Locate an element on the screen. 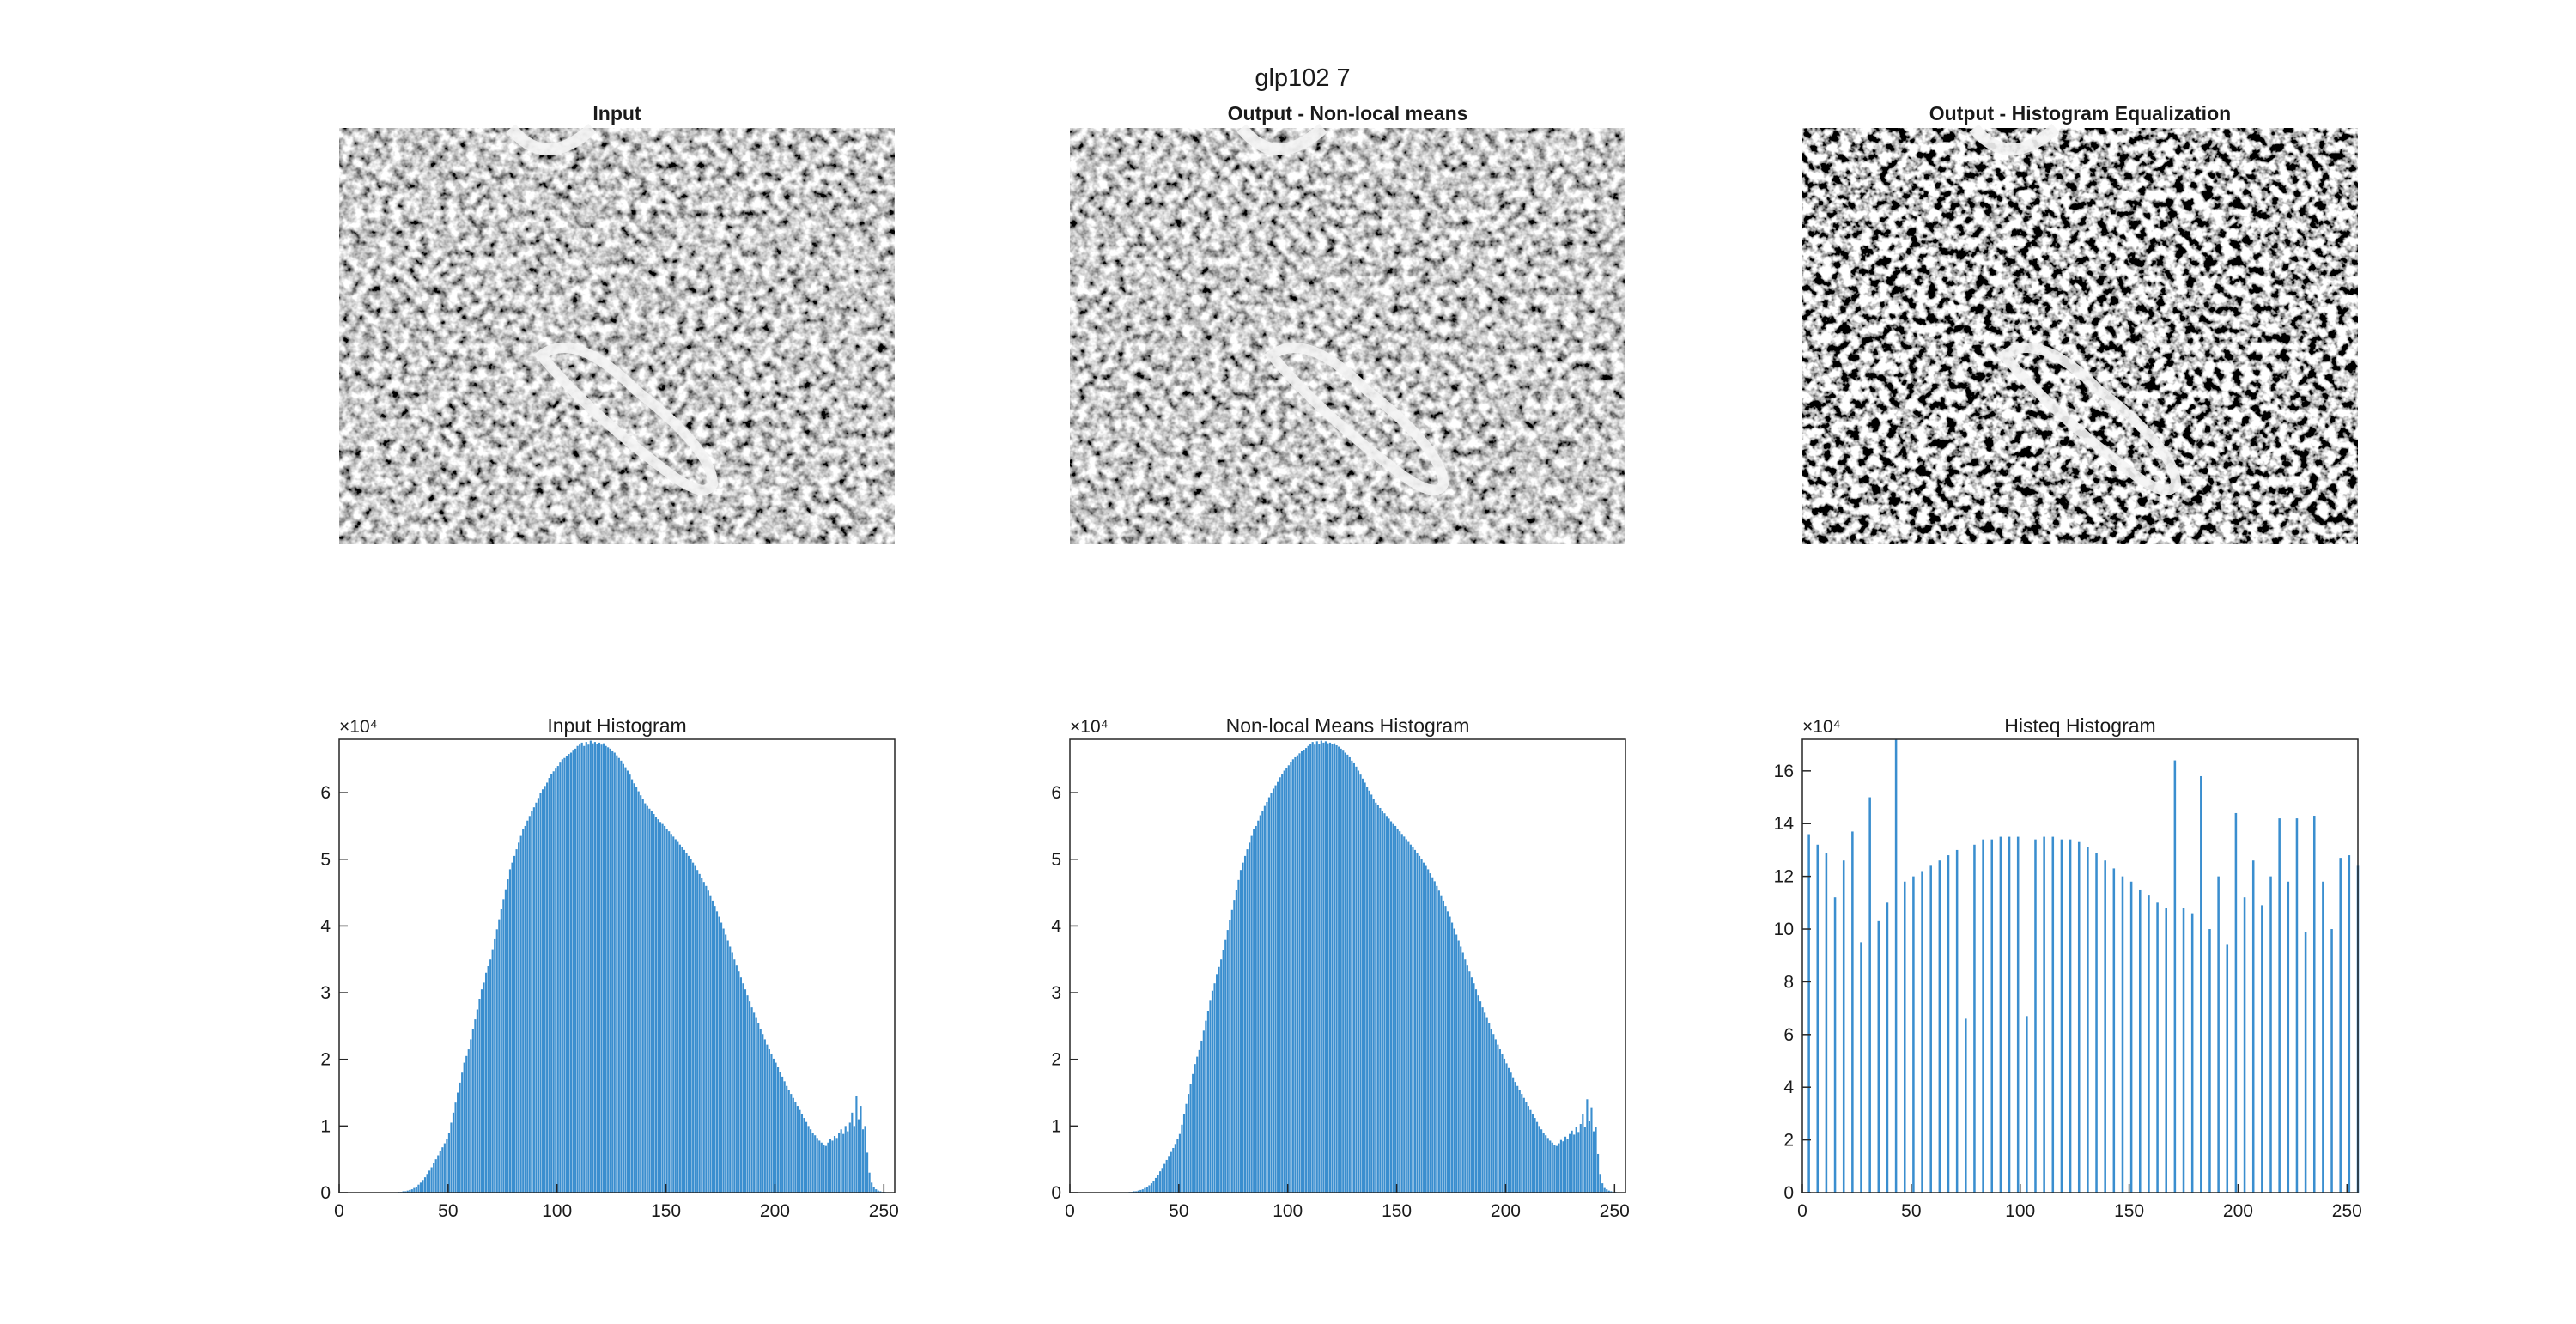 The image size is (2576, 1324). histogram-title: Histeq Histogram is located at coordinates (2079, 725).